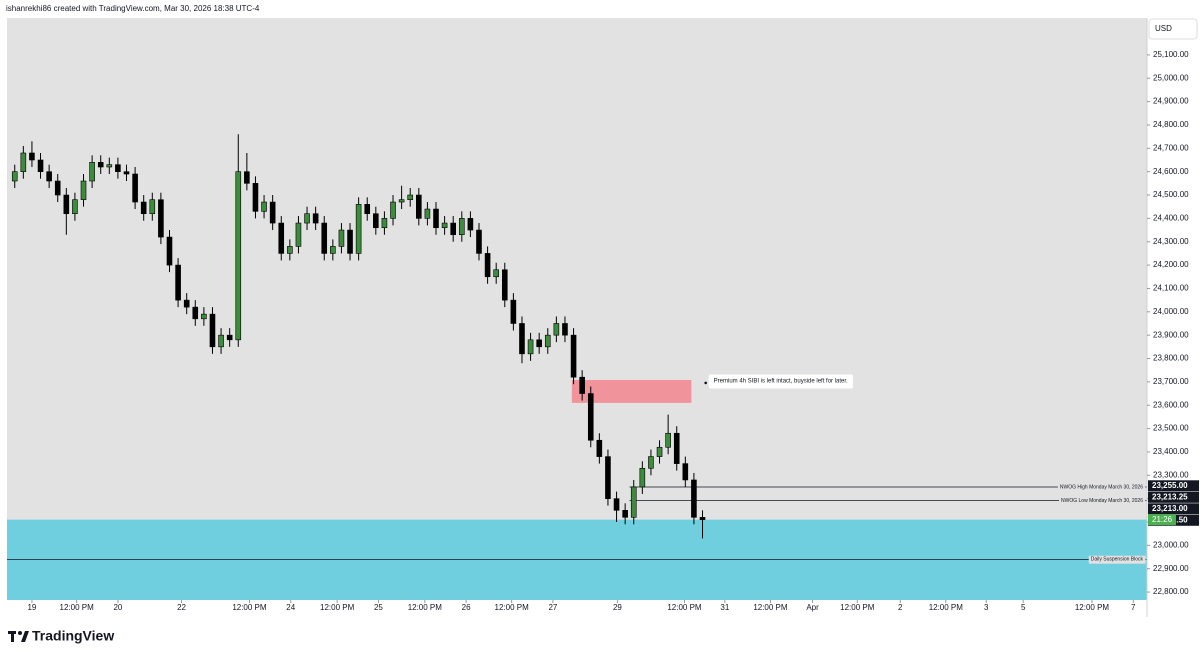 The width and height of the screenshot is (1200, 657). What do you see at coordinates (18, 636) in the screenshot?
I see `brand-logo` at bounding box center [18, 636].